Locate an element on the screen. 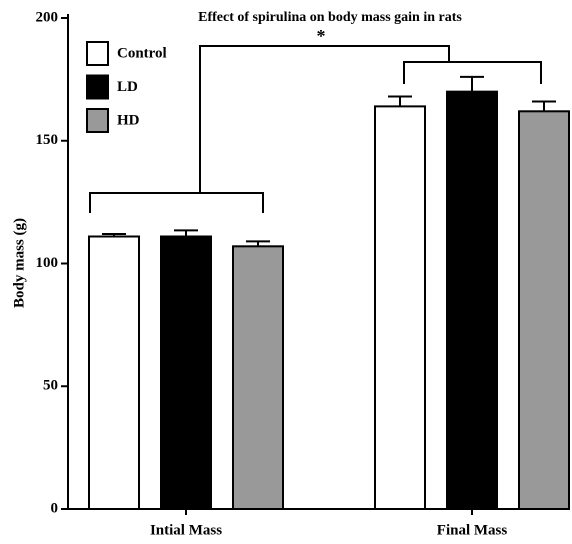 This screenshot has width=572, height=544. y-tick-label: 100 is located at coordinates (47, 263).